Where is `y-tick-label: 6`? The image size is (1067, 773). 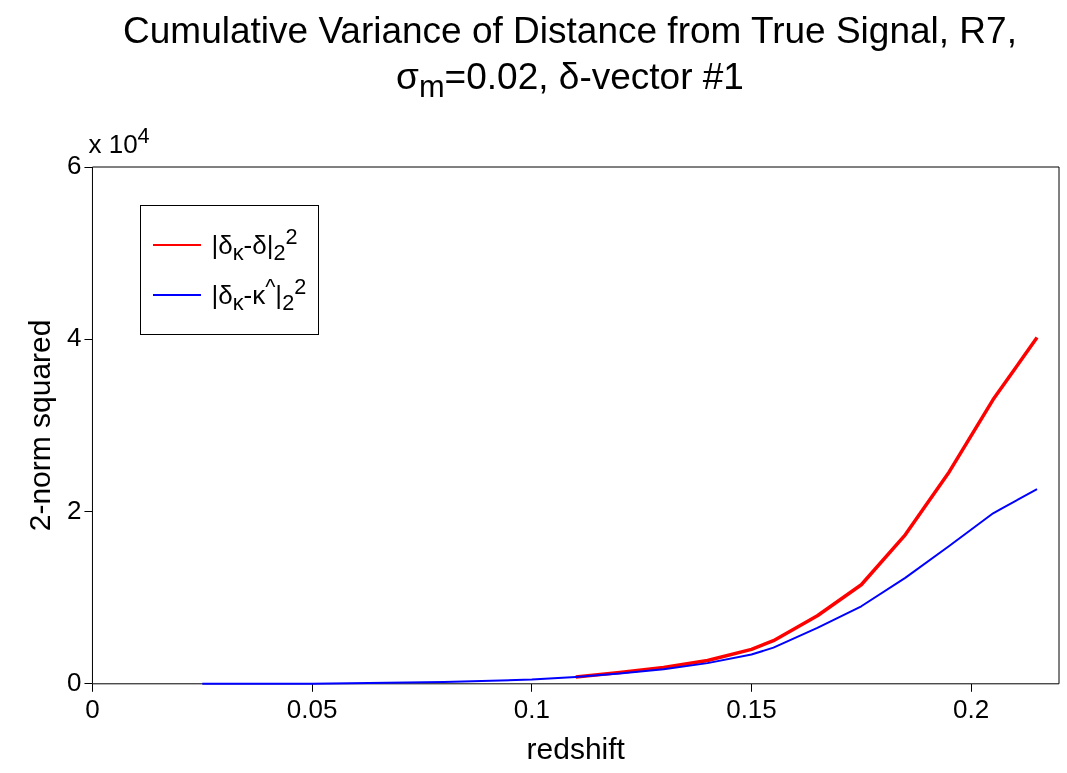
y-tick-label: 6 is located at coordinates (74, 165).